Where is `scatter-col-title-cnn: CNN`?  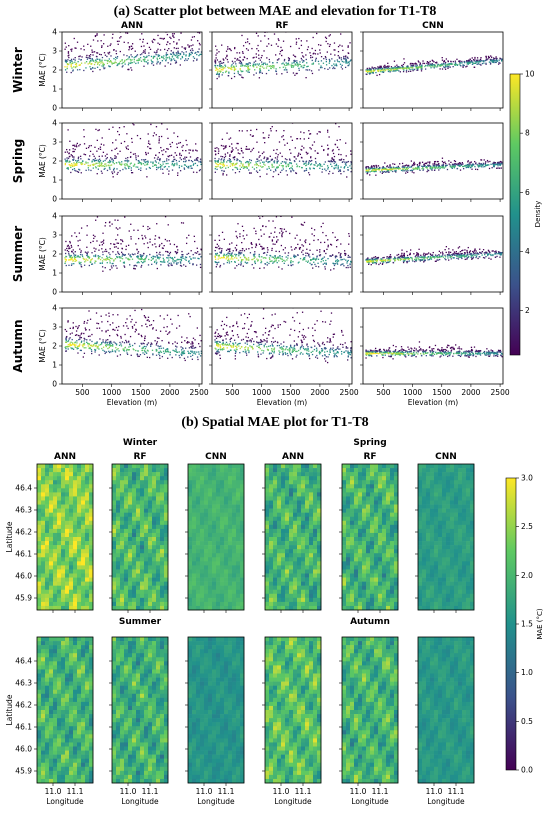 scatter-col-title-cnn: CNN is located at coordinates (433, 26).